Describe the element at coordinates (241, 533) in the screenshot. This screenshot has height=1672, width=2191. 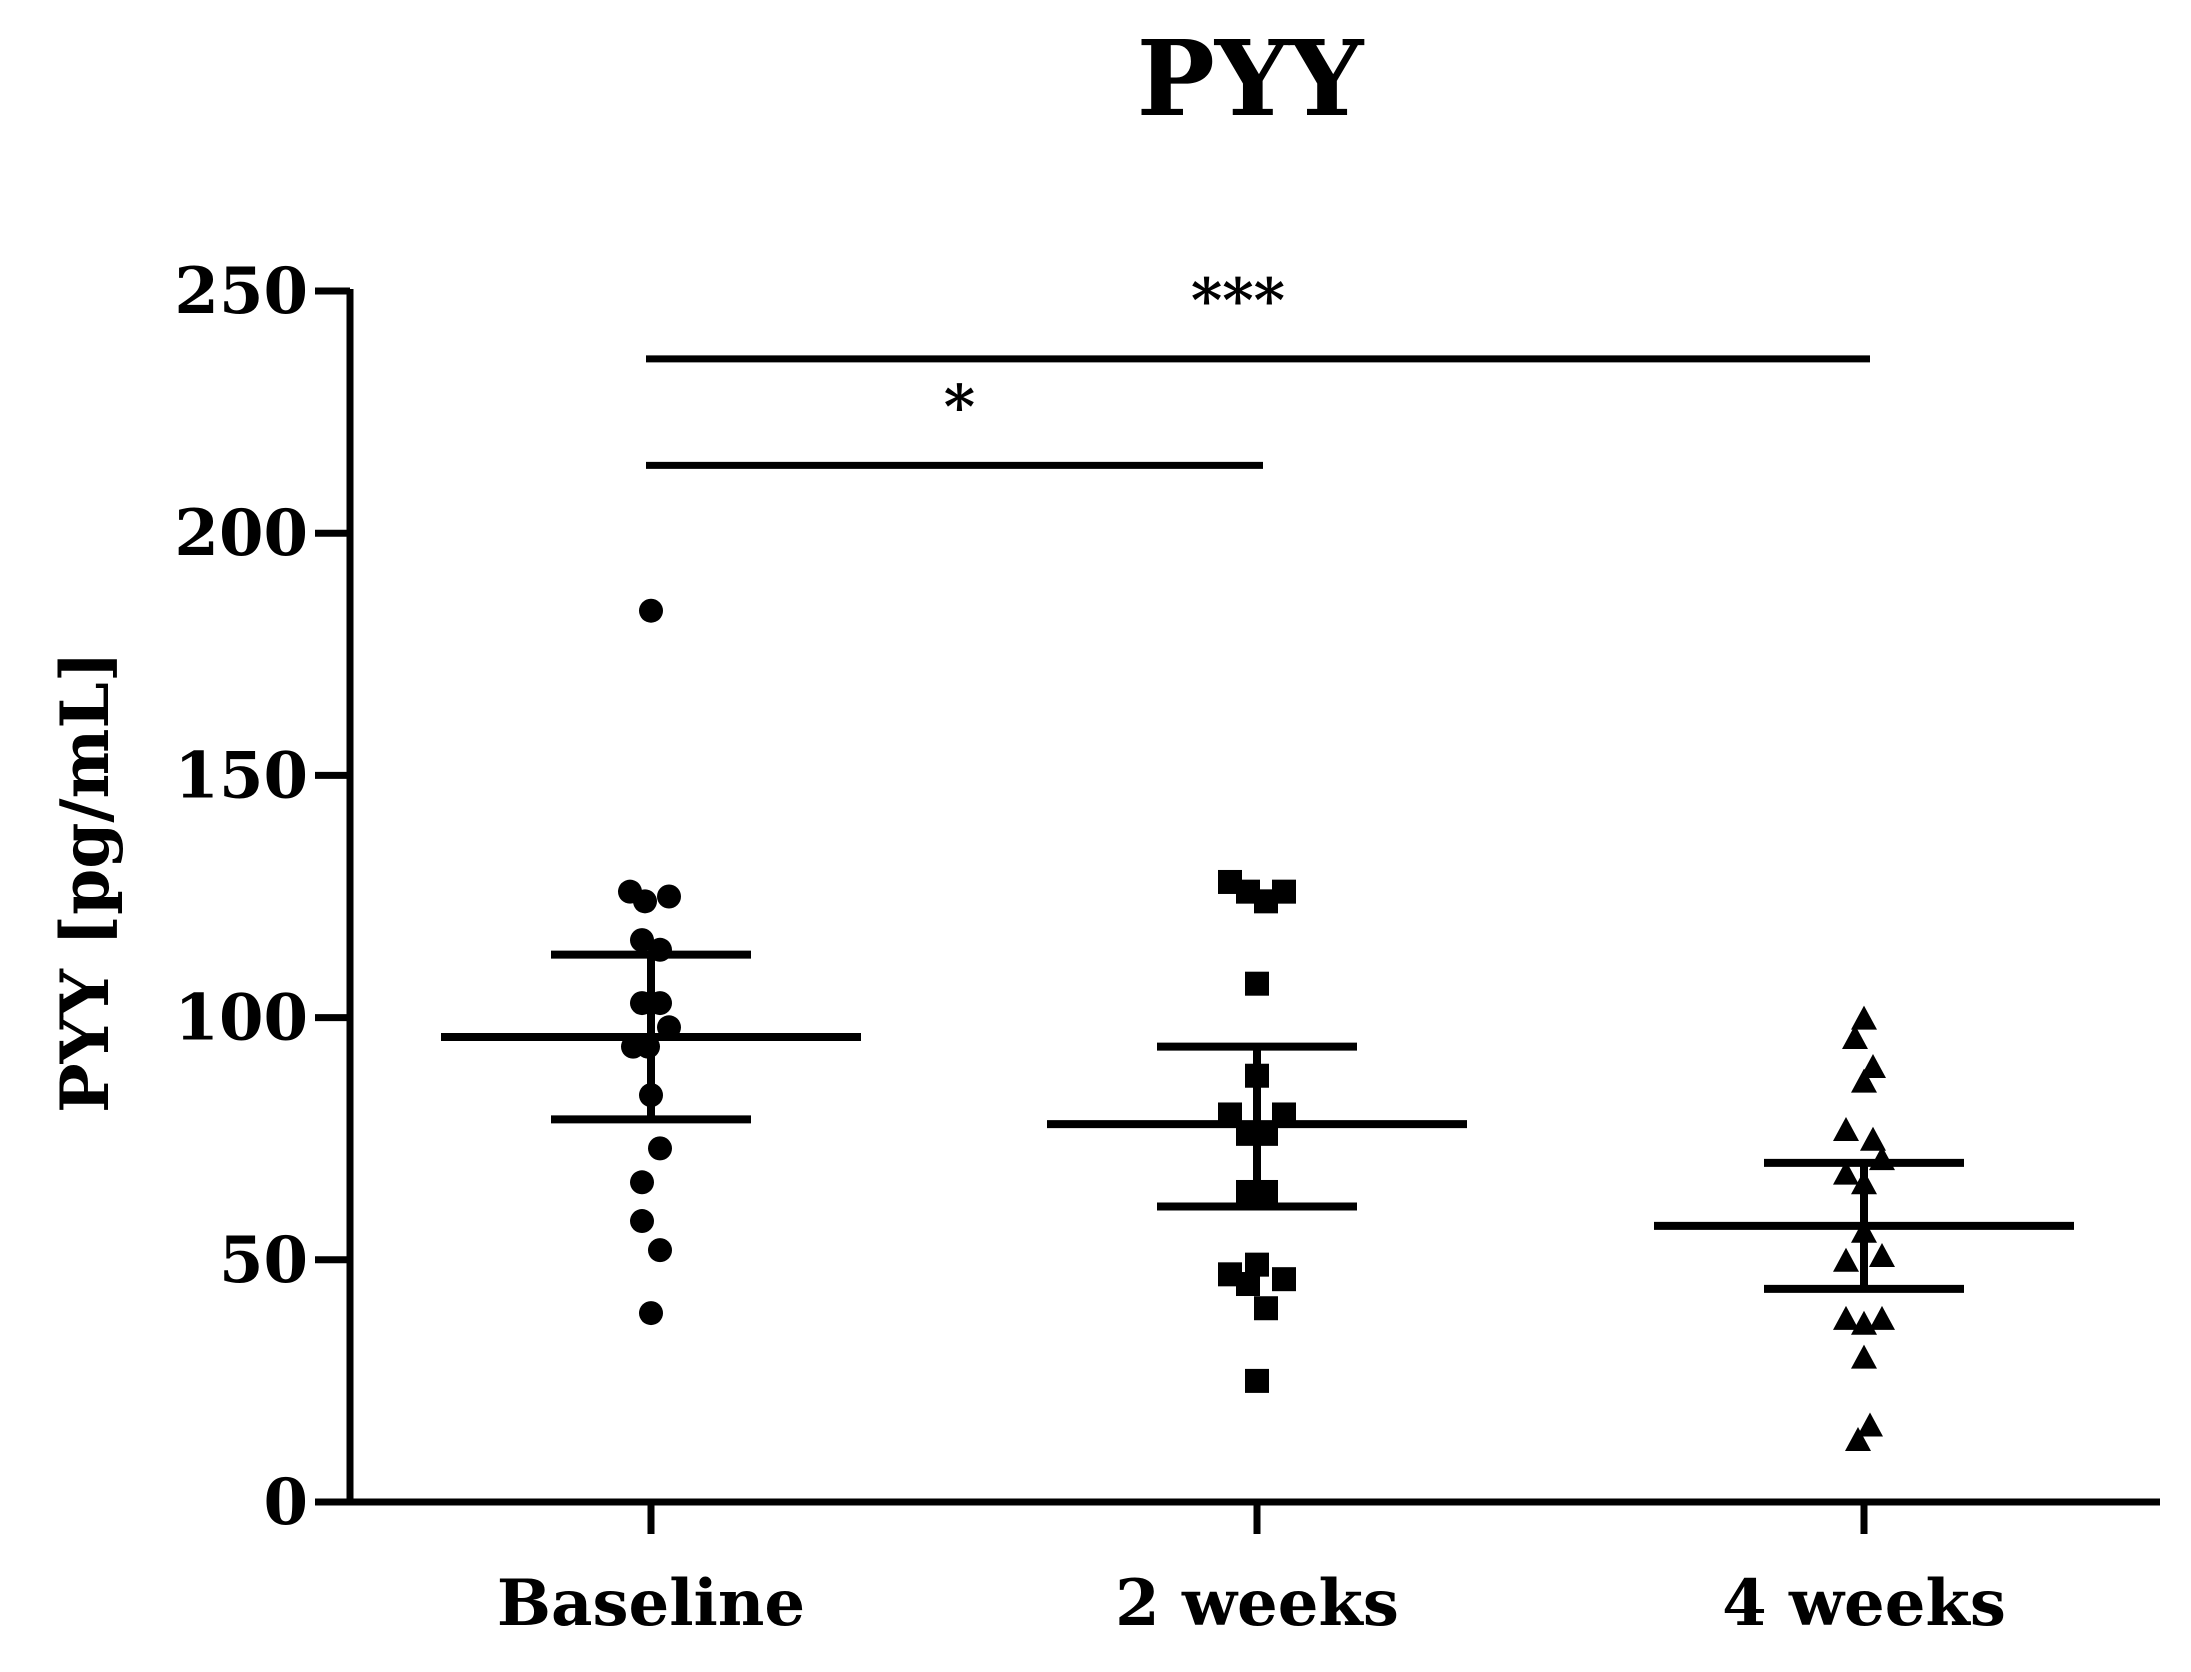
I see `y-tick-label-200: 200` at that location.